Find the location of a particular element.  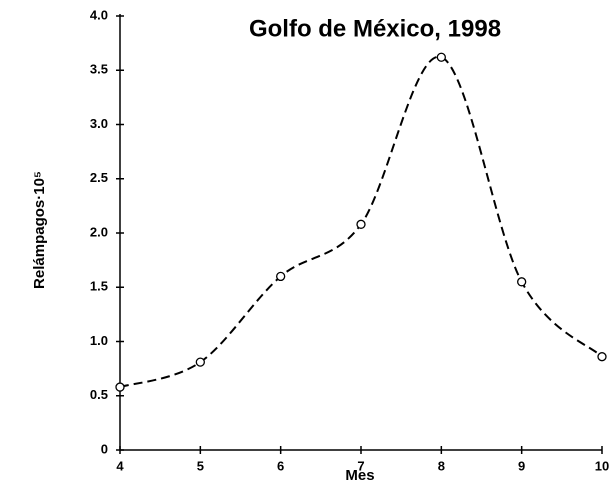

x-tick-label: 4 is located at coordinates (120, 465).